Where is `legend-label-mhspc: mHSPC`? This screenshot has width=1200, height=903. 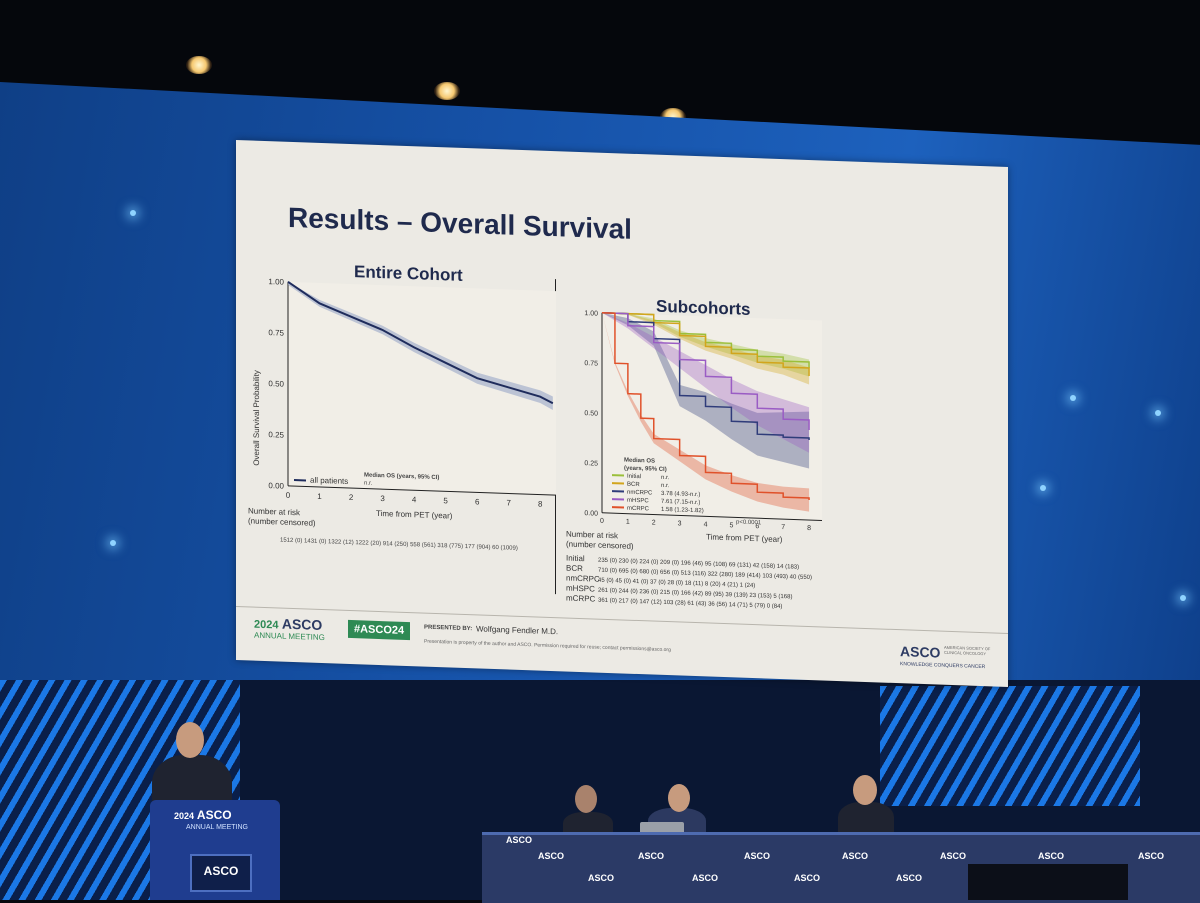 legend-label-mhspc: mHSPC is located at coordinates (644, 501).